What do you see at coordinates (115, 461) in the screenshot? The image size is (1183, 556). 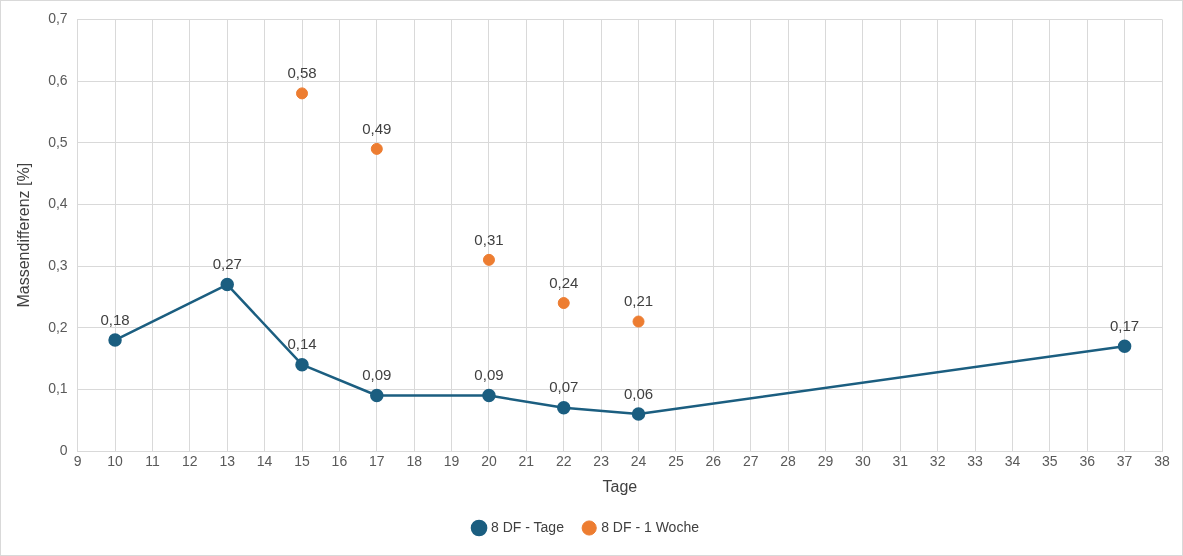 I see `x-tick-label: 10` at bounding box center [115, 461].